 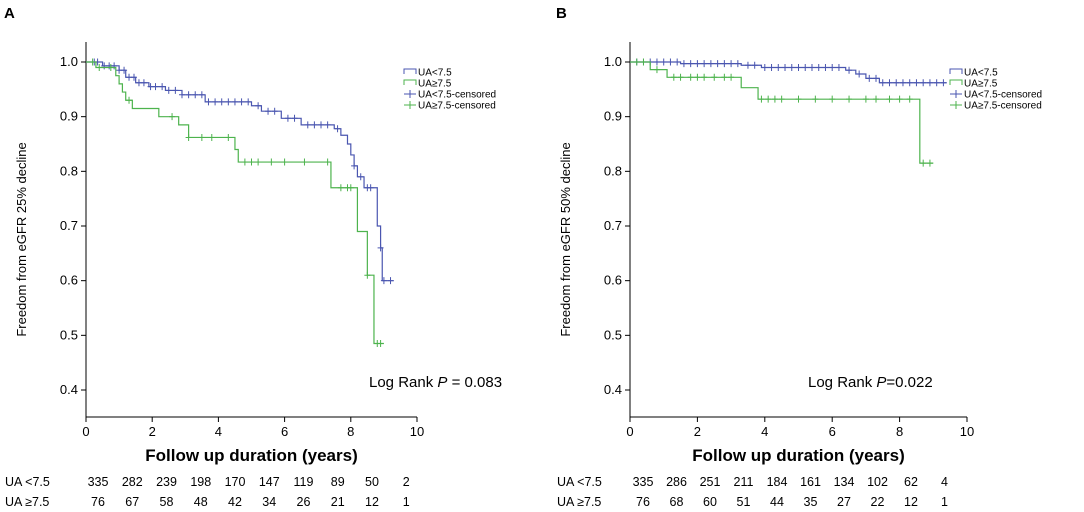 I want to click on risk-value: 44, so click(x=777, y=502).